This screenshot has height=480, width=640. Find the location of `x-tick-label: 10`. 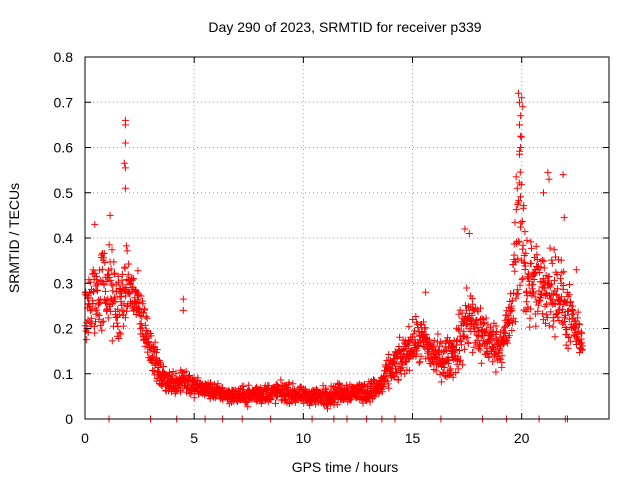

x-tick-label: 10 is located at coordinates (304, 438).